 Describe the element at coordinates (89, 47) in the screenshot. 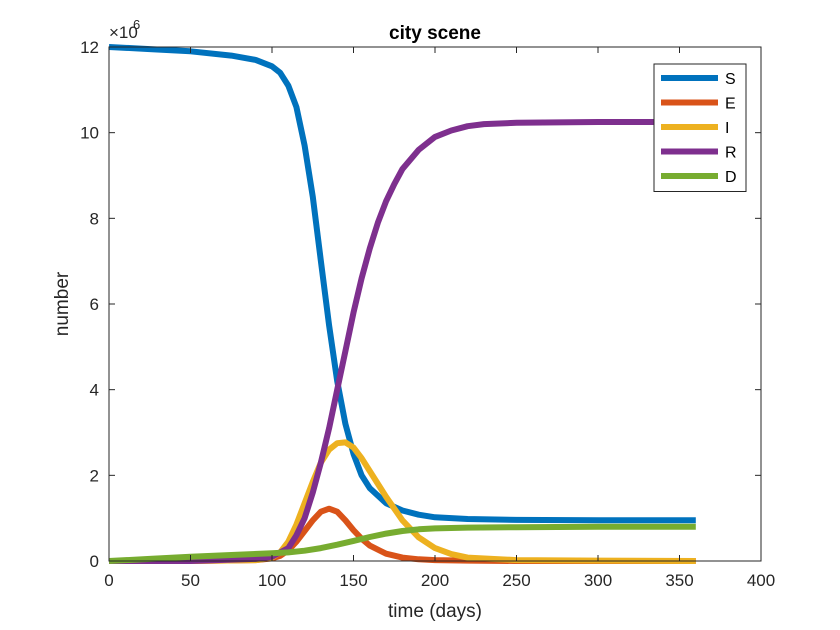

I see `y-tick-label: 12` at that location.